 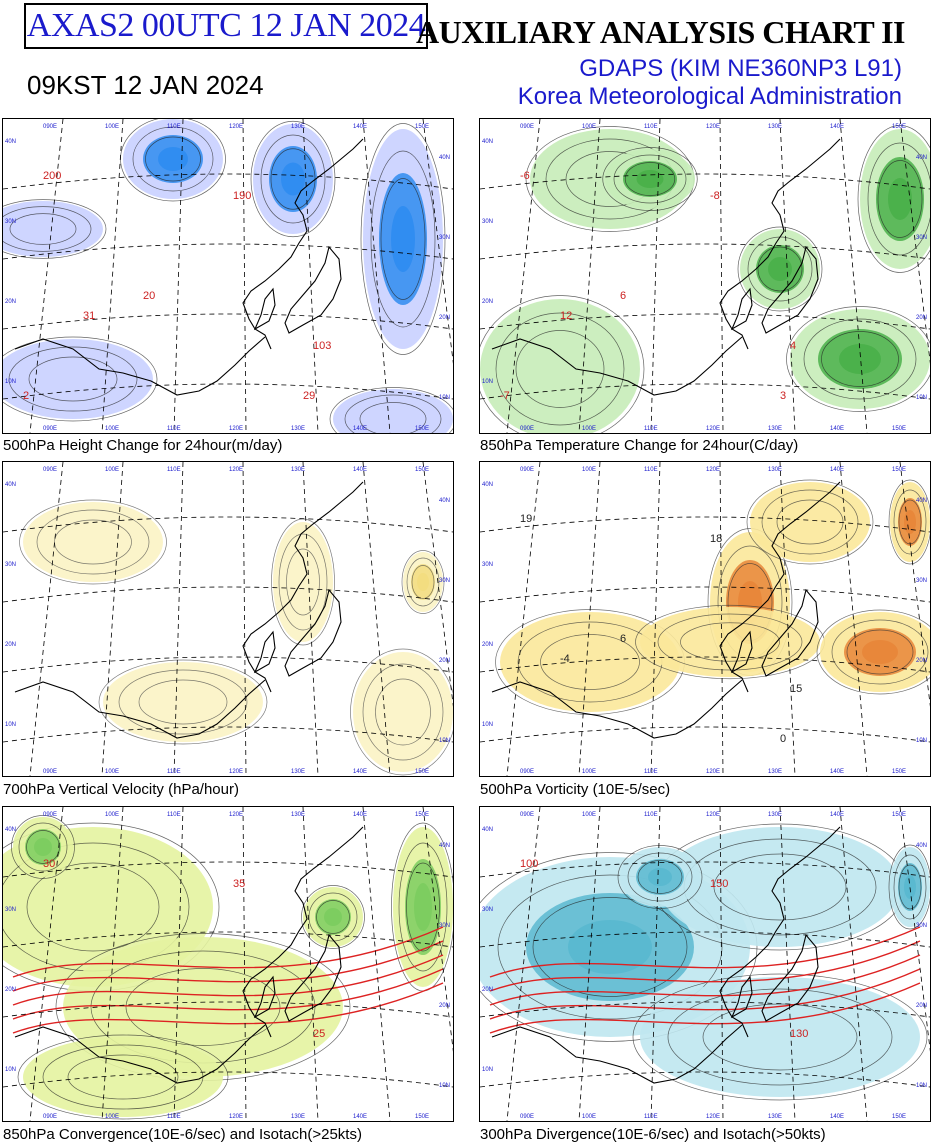 What do you see at coordinates (242, 196) in the screenshot?
I see `contour-value-label: 190` at bounding box center [242, 196].